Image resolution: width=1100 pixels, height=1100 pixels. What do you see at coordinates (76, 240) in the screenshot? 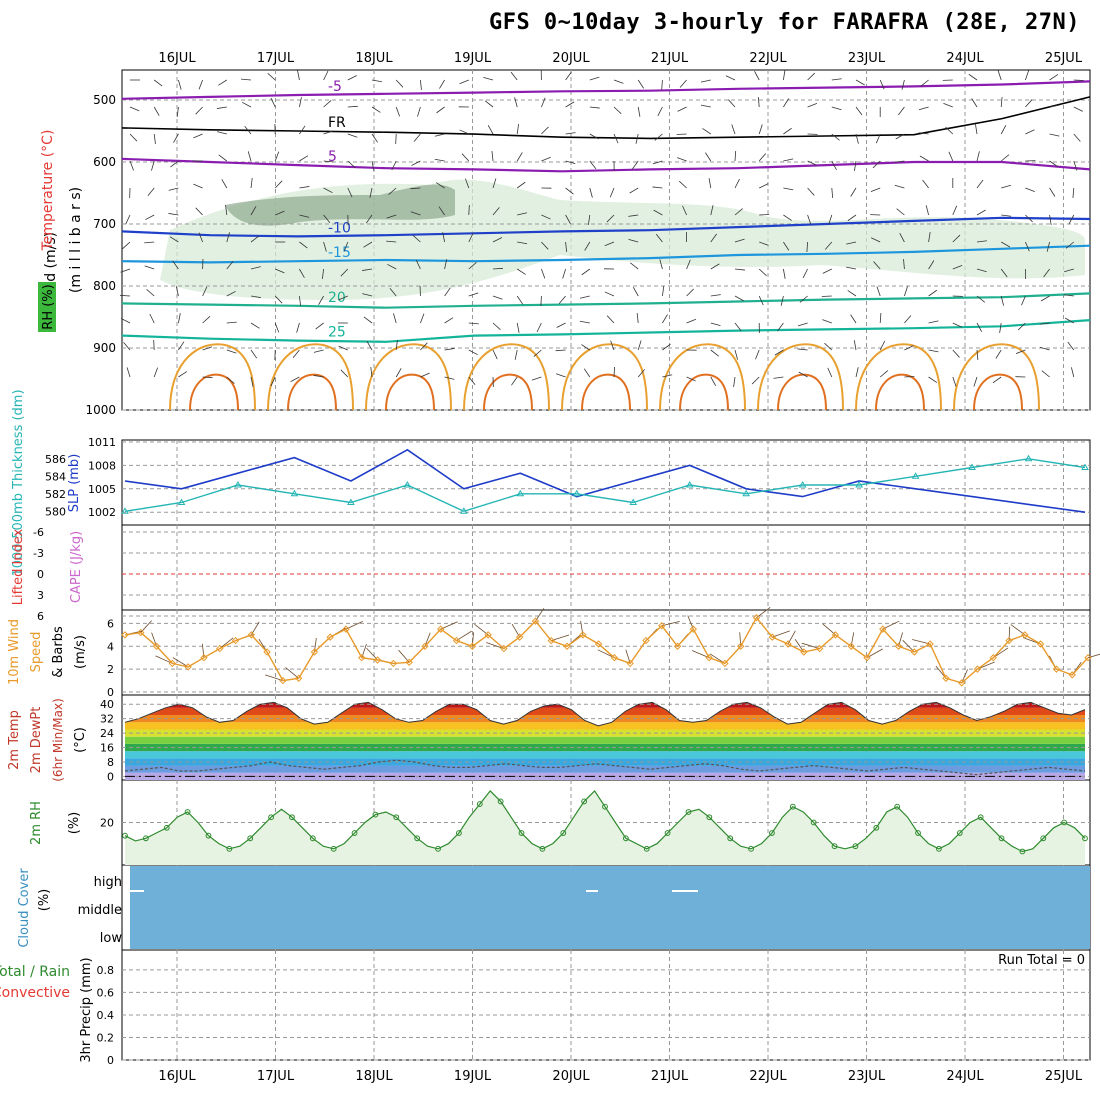
I see `pressure-axis-label: (m i l l i b a r s)` at bounding box center [76, 240].